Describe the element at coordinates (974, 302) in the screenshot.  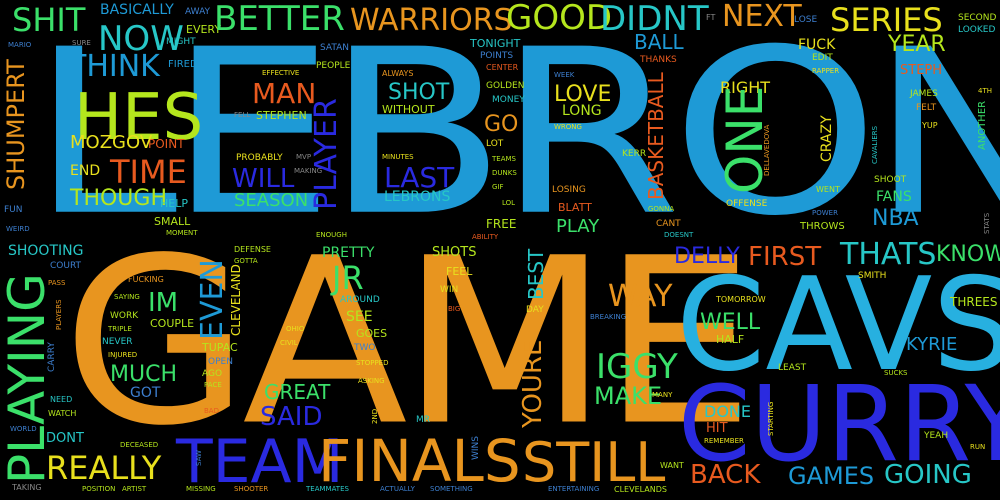
I see `word-threes: THREES` at that location.